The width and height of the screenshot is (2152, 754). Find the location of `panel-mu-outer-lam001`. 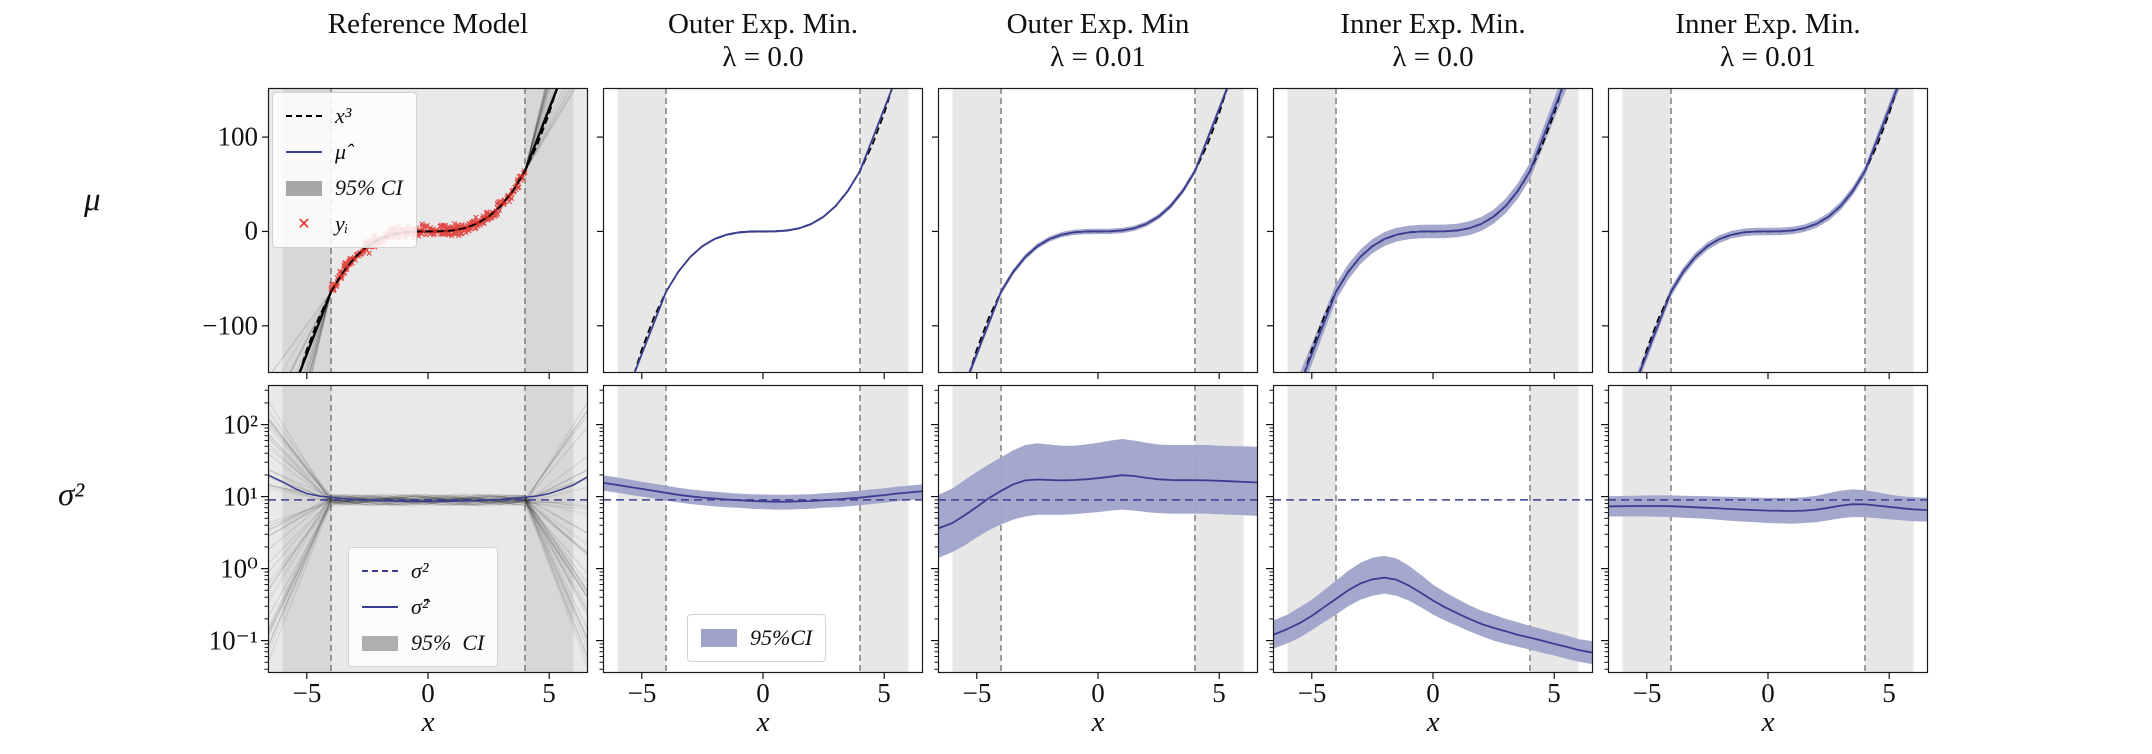

panel-mu-outer-lam001 is located at coordinates (1095, 233).